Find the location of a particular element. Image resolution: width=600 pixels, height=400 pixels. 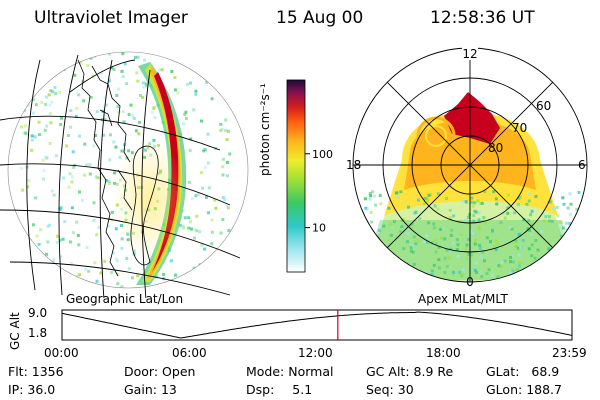

ip-info: IP: 36.0 is located at coordinates (31, 389).